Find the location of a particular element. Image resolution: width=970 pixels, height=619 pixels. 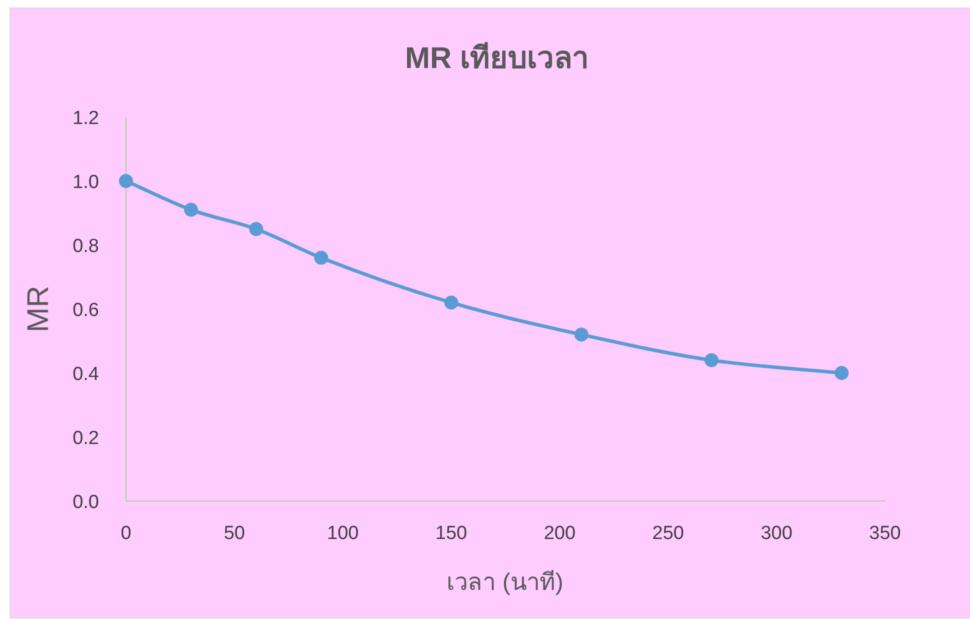

x-tick-label: 200 is located at coordinates (560, 533).